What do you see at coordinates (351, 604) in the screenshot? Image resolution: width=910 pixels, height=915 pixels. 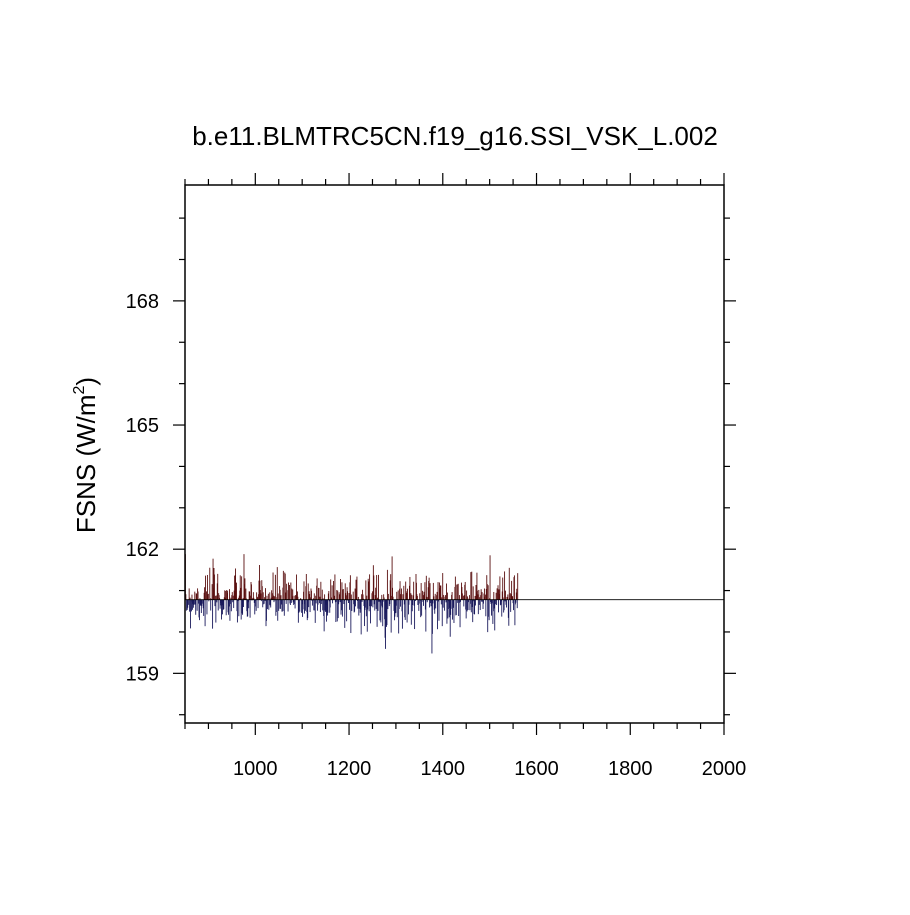 I see `bars-layer` at bounding box center [351, 604].